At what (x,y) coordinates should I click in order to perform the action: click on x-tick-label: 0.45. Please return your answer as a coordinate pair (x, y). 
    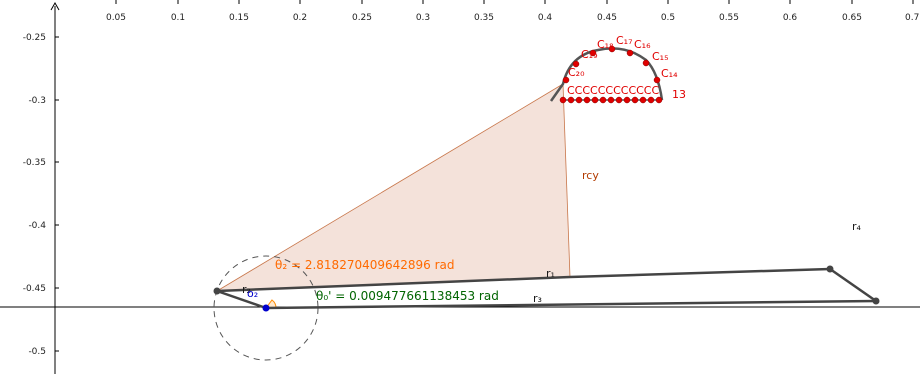
    Looking at the image, I should click on (607, 18).